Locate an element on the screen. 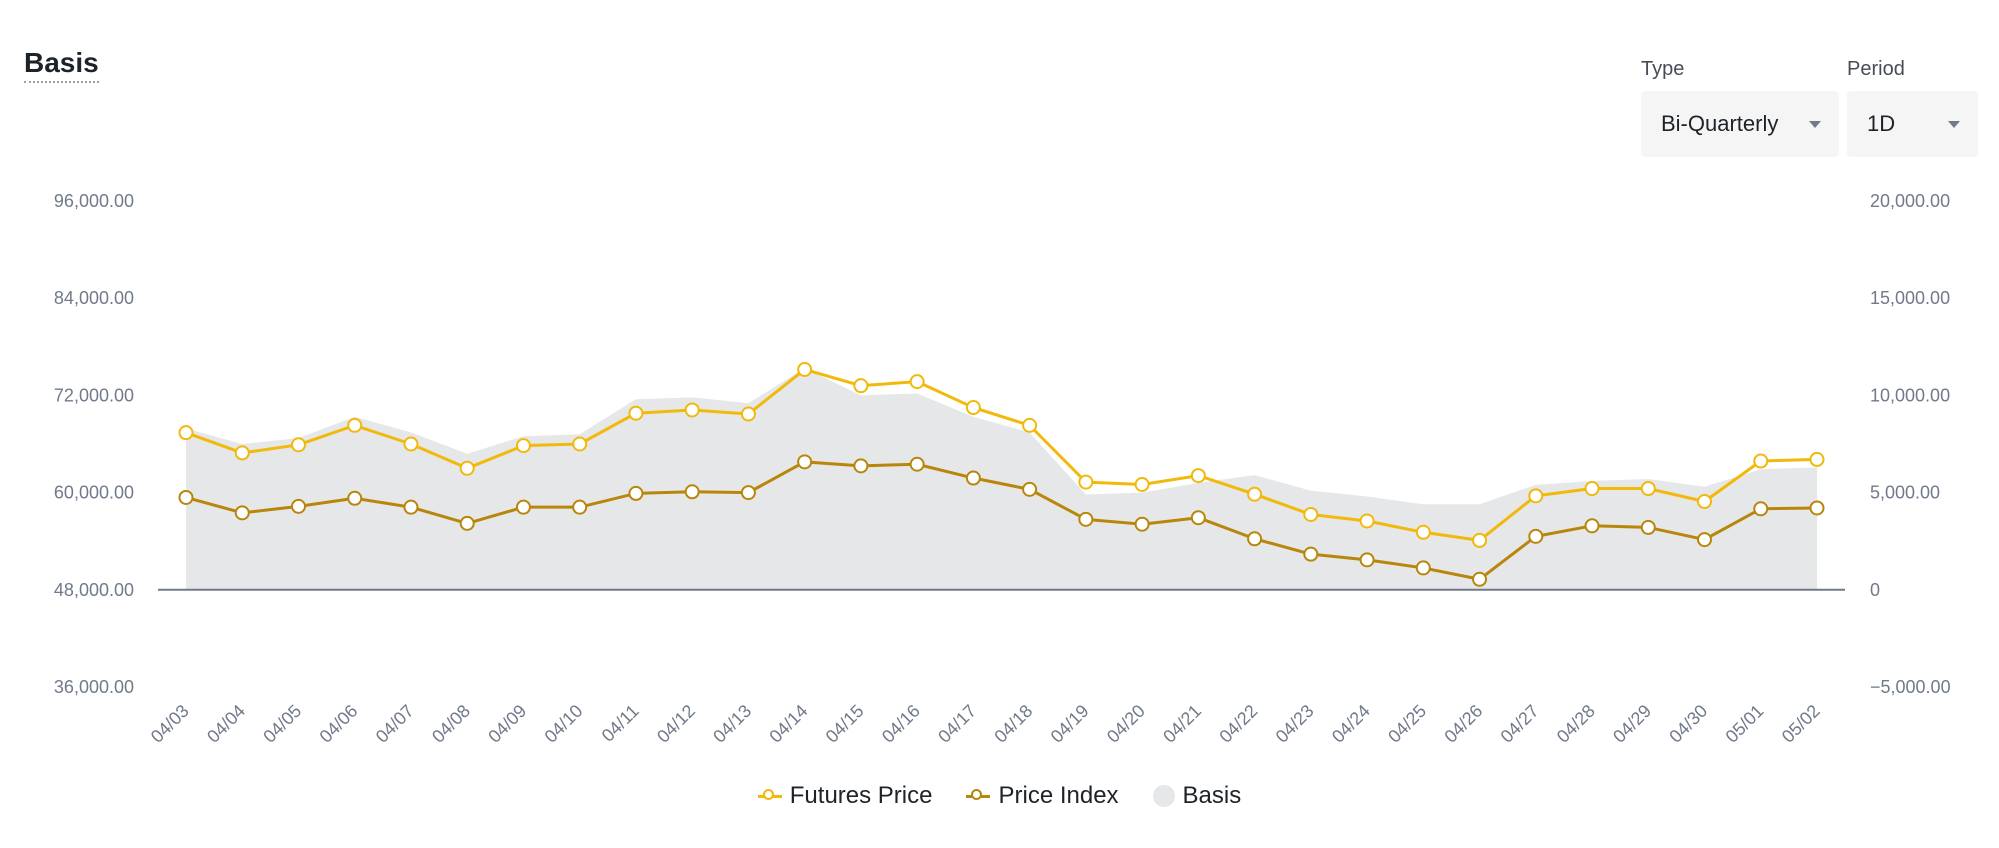  price-index-line is located at coordinates (1001, 520).